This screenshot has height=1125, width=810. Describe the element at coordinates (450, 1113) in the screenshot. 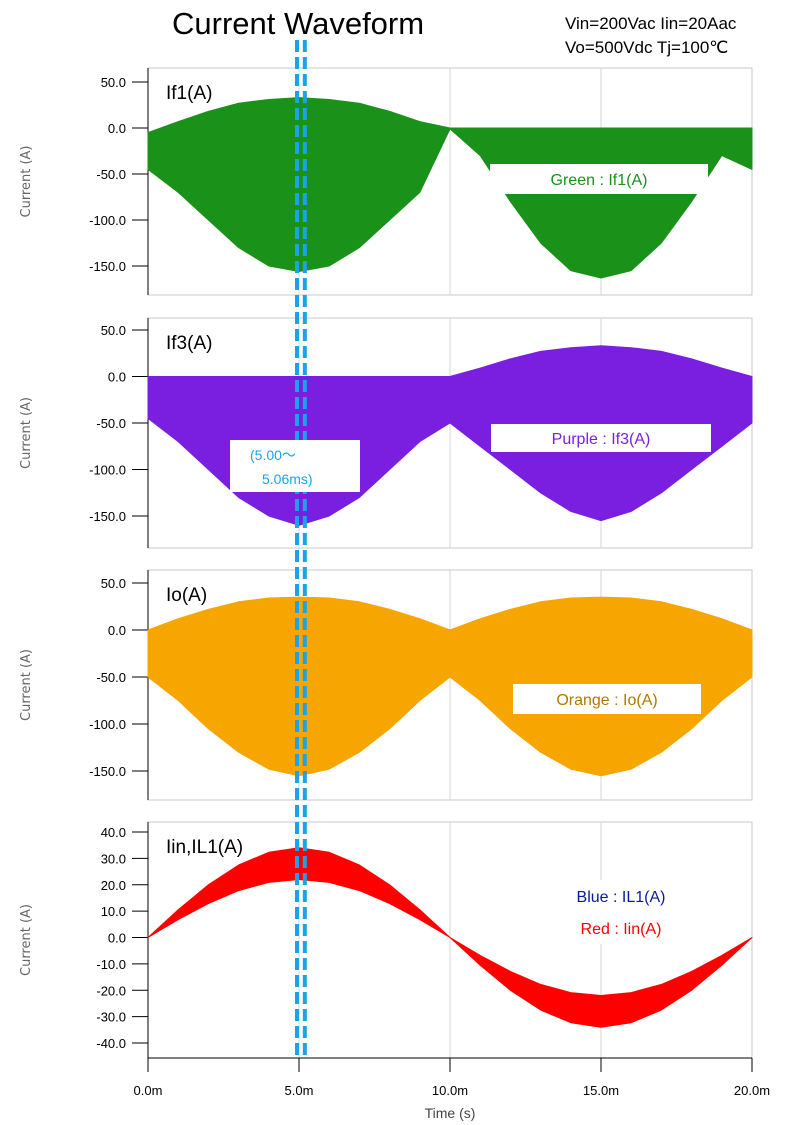

I see `x-axis-label: Time (s)` at that location.